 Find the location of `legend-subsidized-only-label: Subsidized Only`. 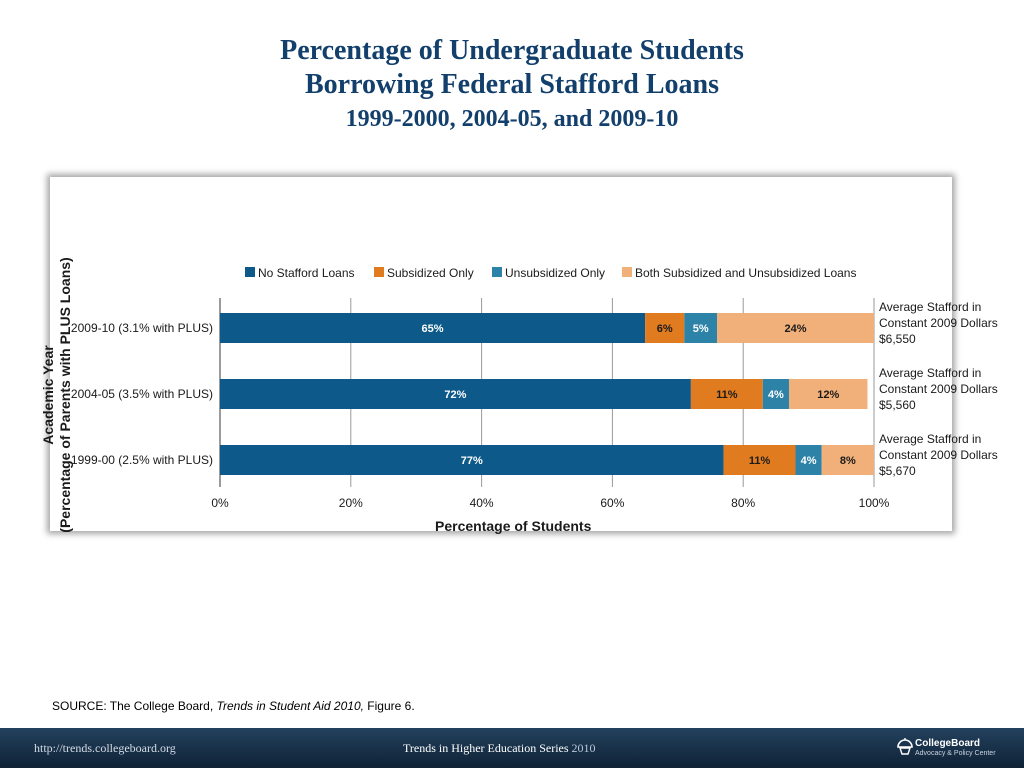

legend-subsidized-only-label: Subsidized Only is located at coordinates (430, 273).